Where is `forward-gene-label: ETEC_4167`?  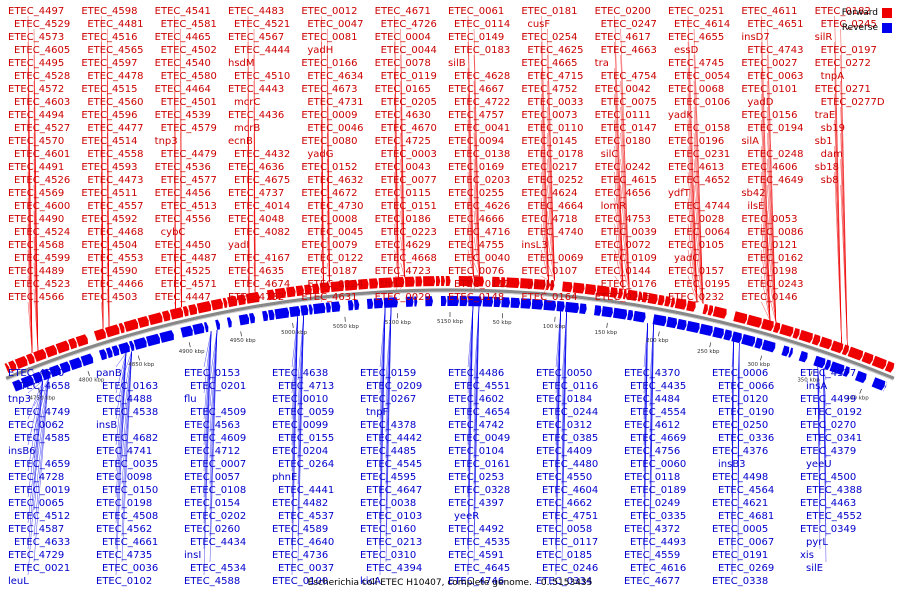
forward-gene-label: ETEC_4167 is located at coordinates (262, 258).